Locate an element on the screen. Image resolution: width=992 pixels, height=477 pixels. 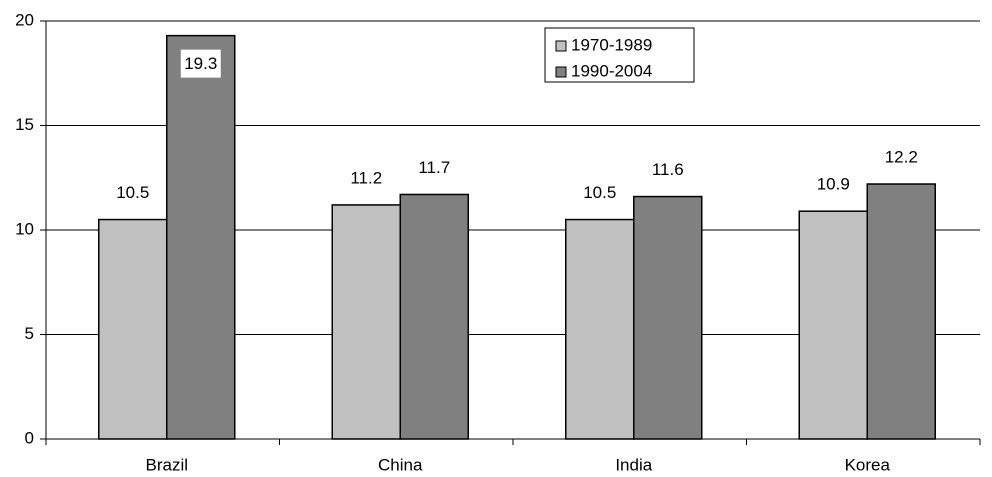
x-tick-label: Brazil is located at coordinates (166, 464).